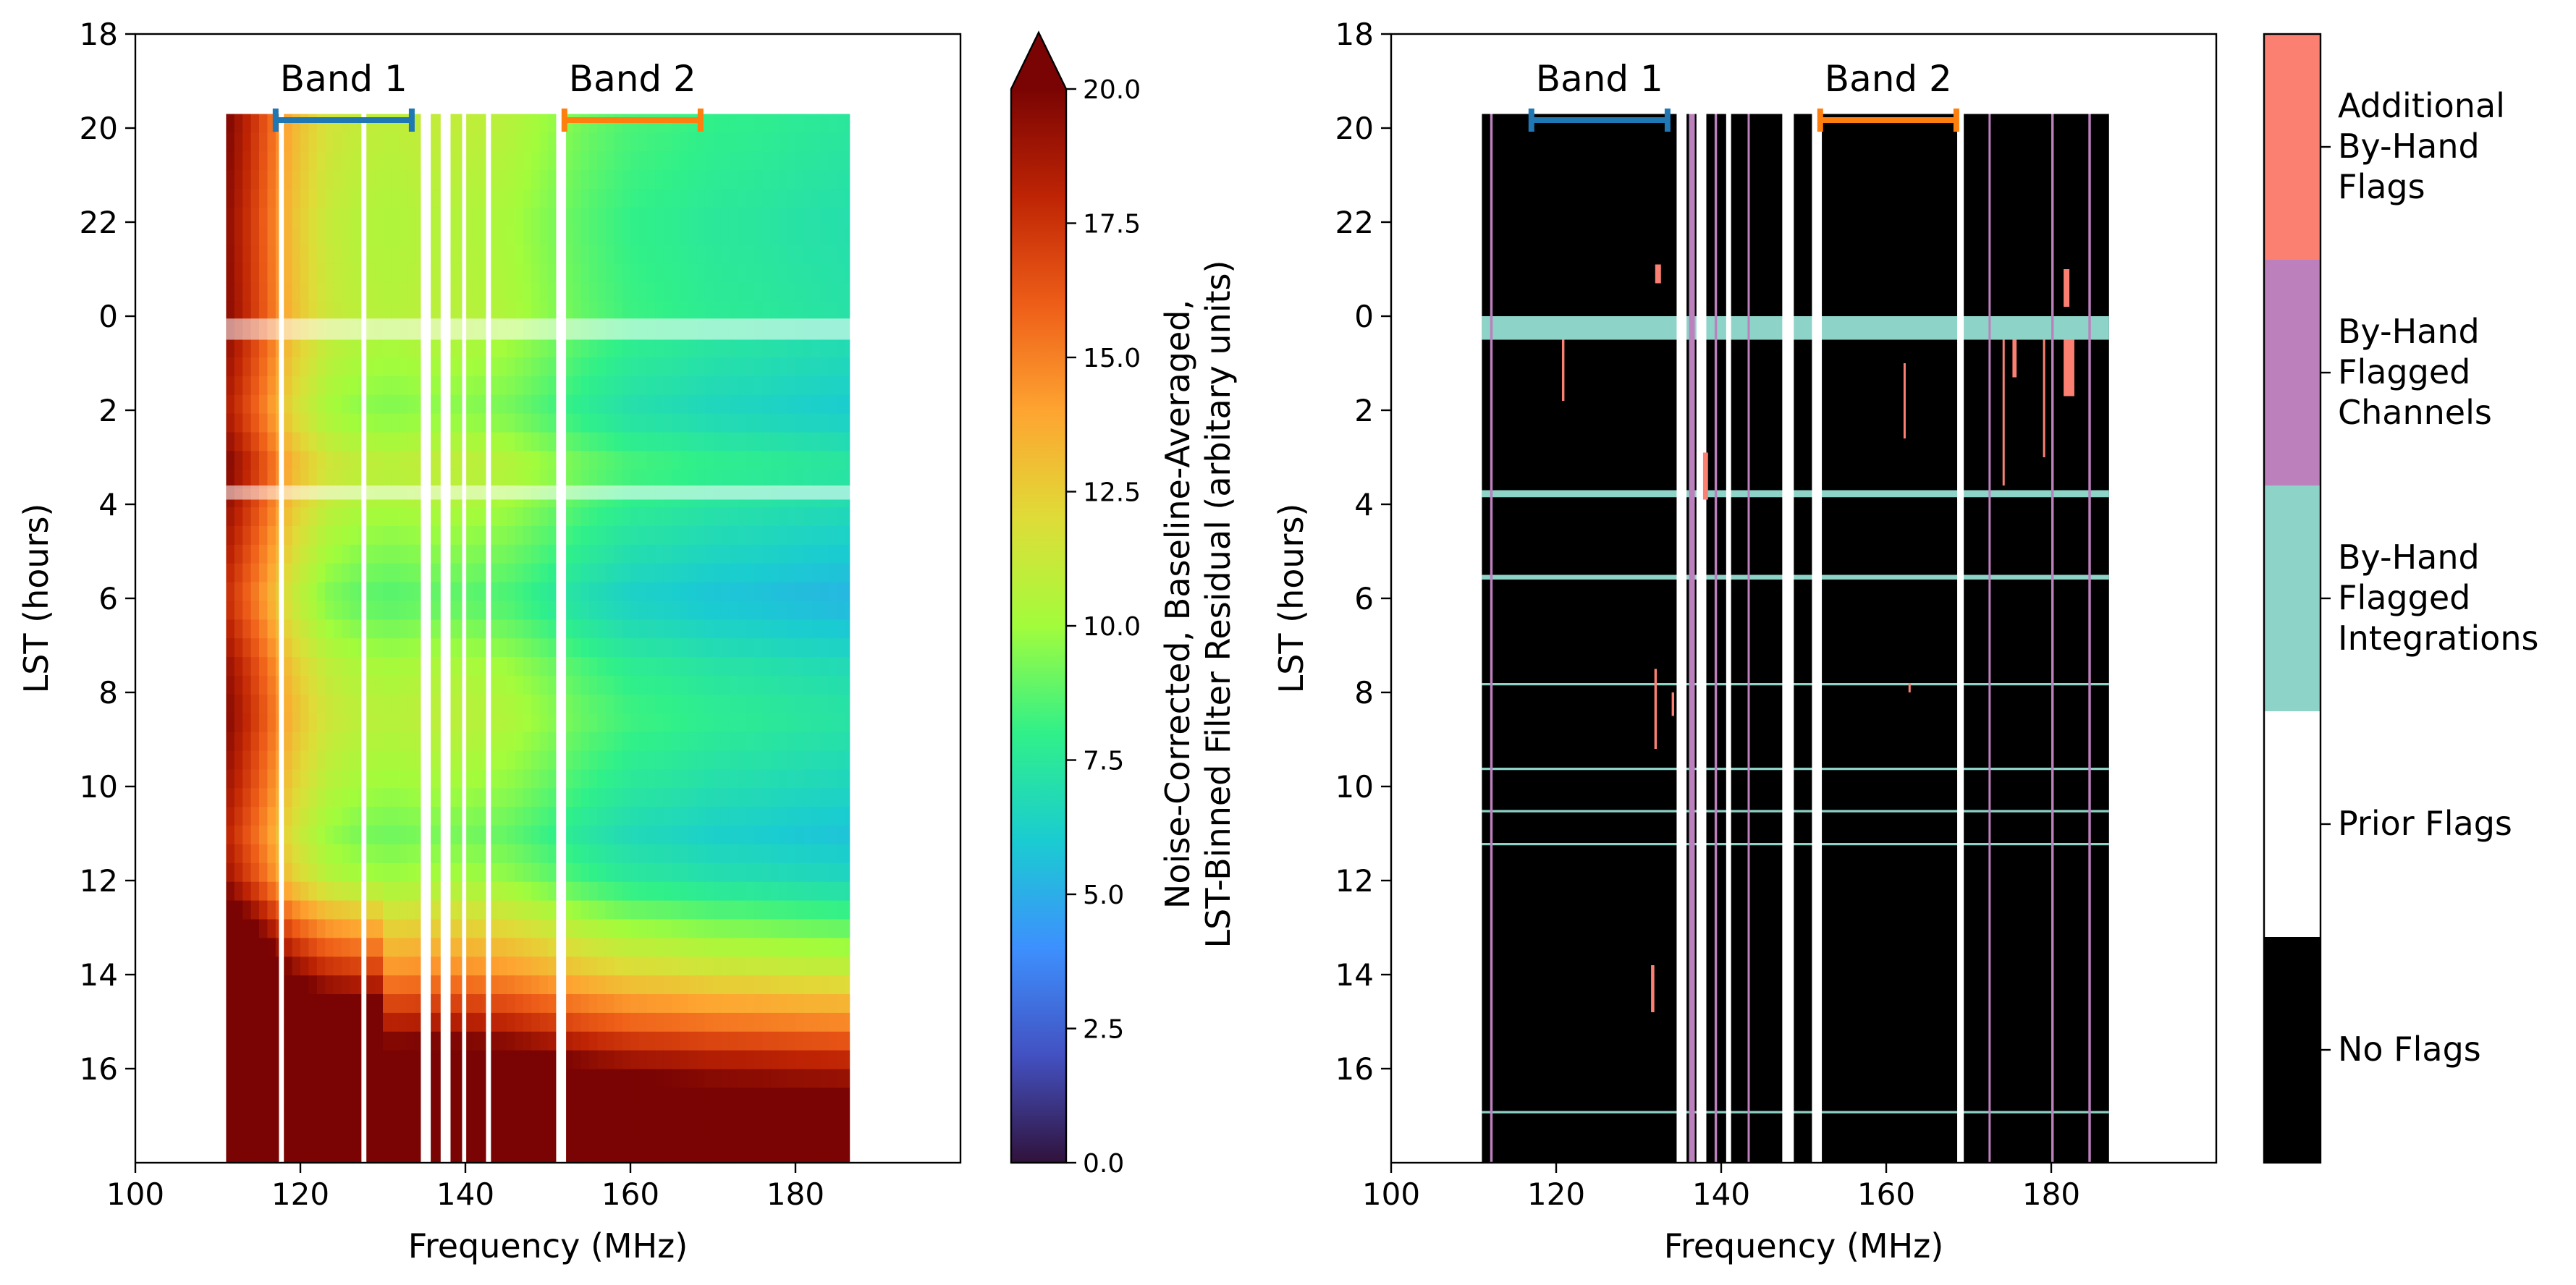  I want to click on hand-flagged-integration, so click(1795, 769).